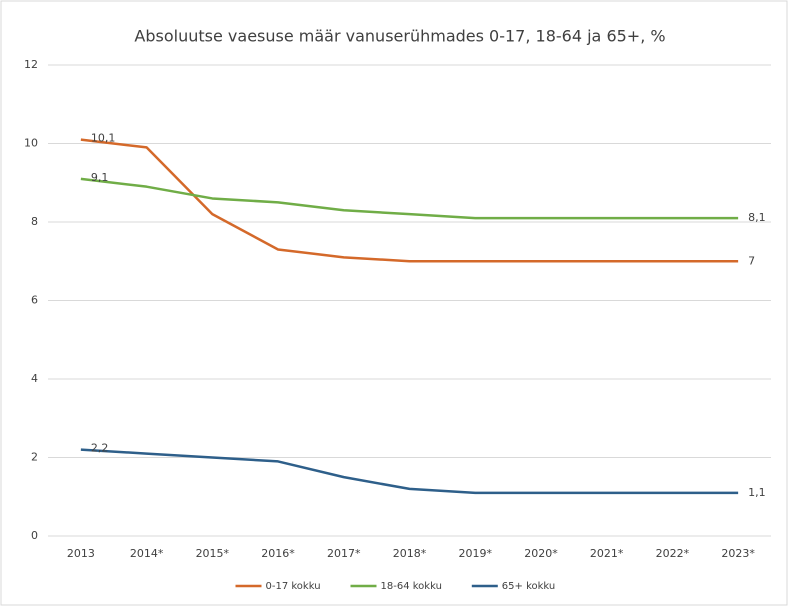 Image resolution: width=788 pixels, height=606 pixels. Describe the element at coordinates (410, 553) in the screenshot. I see `x-tick-label: 2018*` at that location.